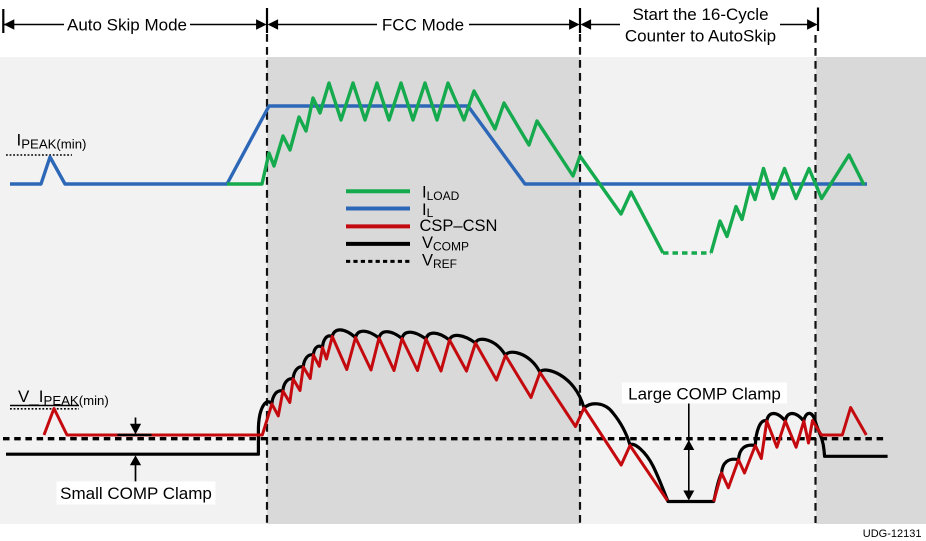 The image size is (926, 541). I want to click on svg-text: Start the 16-Cycle, so click(700, 14).